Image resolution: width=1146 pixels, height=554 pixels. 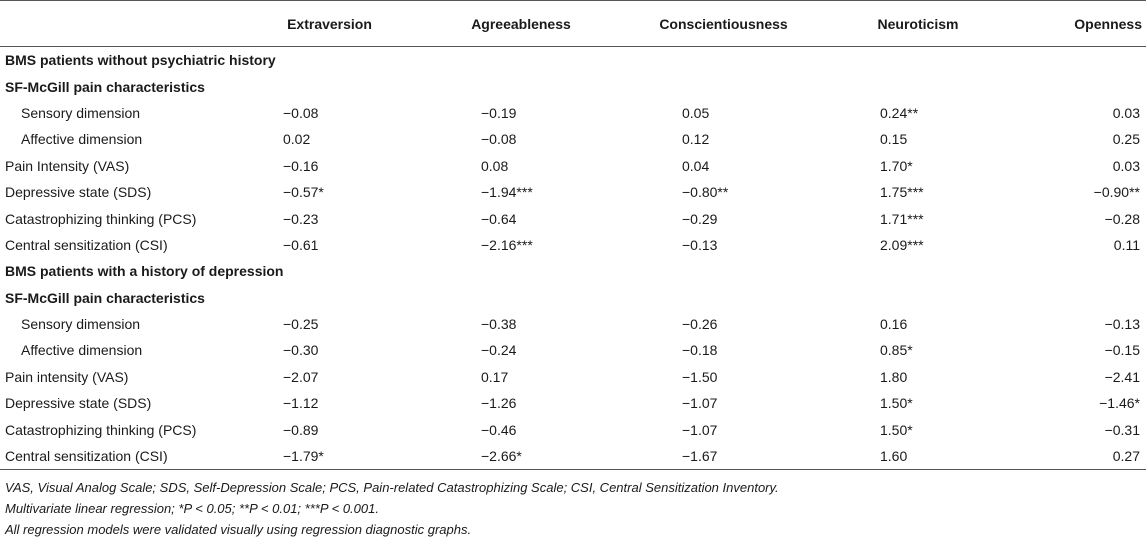 I want to click on cell-openness: 0.11, so click(x=1126, y=244).